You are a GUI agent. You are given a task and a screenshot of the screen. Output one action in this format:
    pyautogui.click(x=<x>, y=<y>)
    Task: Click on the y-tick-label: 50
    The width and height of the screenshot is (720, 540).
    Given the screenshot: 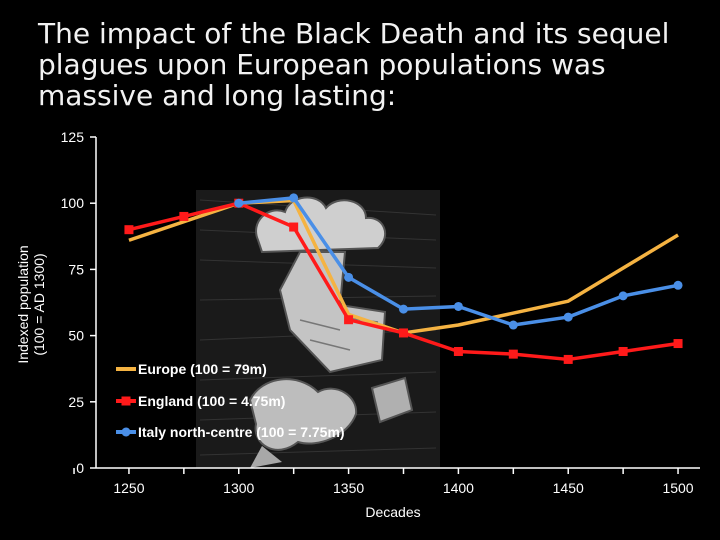 What is the action you would take?
    pyautogui.click(x=76, y=336)
    